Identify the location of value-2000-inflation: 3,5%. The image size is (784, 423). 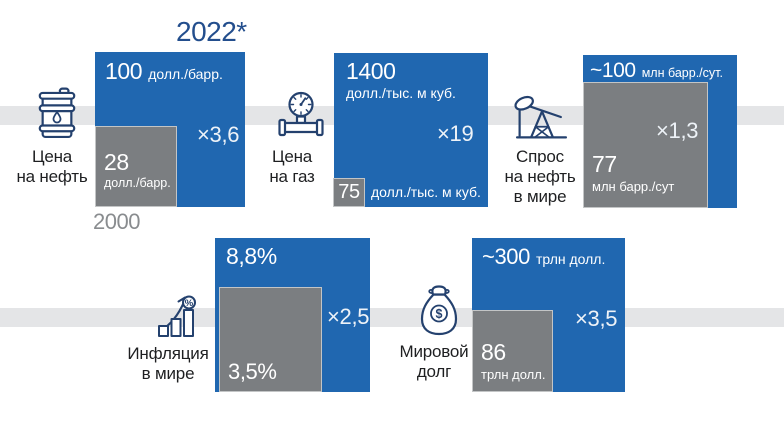
(252, 371).